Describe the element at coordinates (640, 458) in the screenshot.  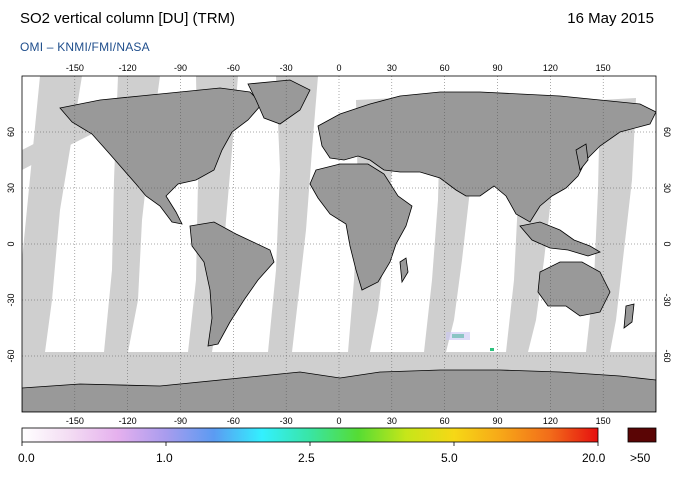
I see `colorbar-overflow-label: >50` at that location.